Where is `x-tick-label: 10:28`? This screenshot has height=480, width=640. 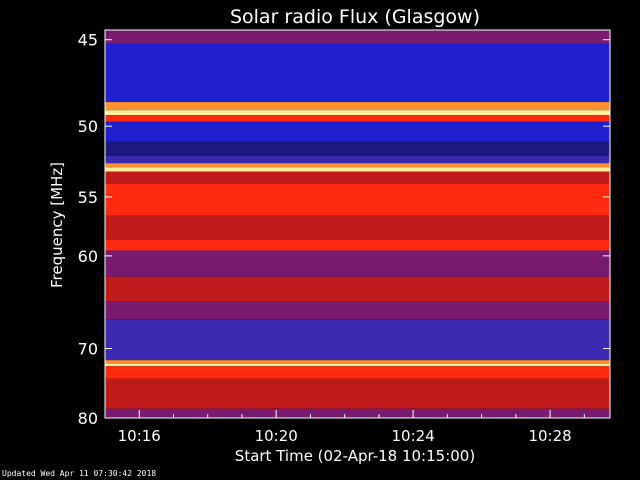 x-tick-label: 10:28 is located at coordinates (549, 436).